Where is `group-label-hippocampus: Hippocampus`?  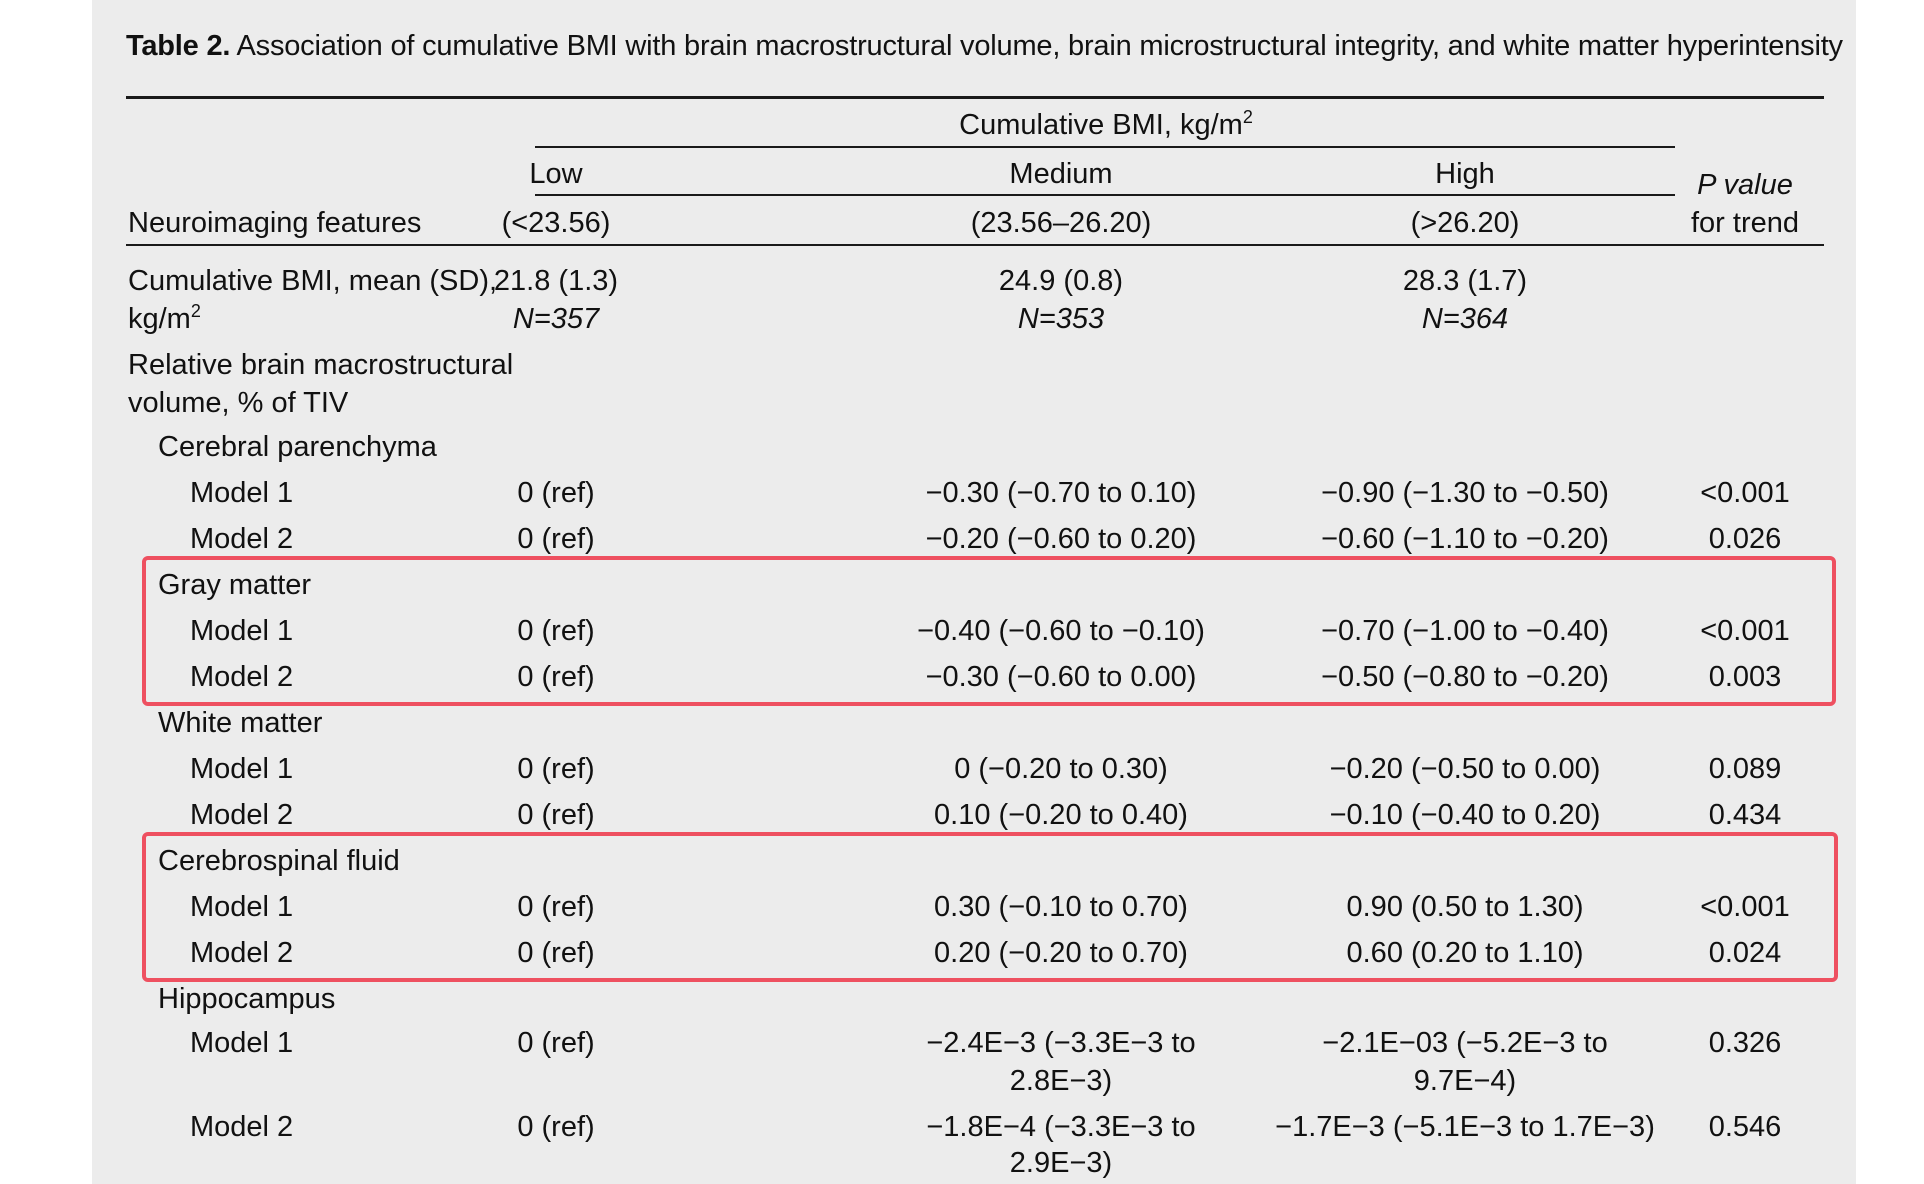 group-label-hippocampus: Hippocampus is located at coordinates (247, 999).